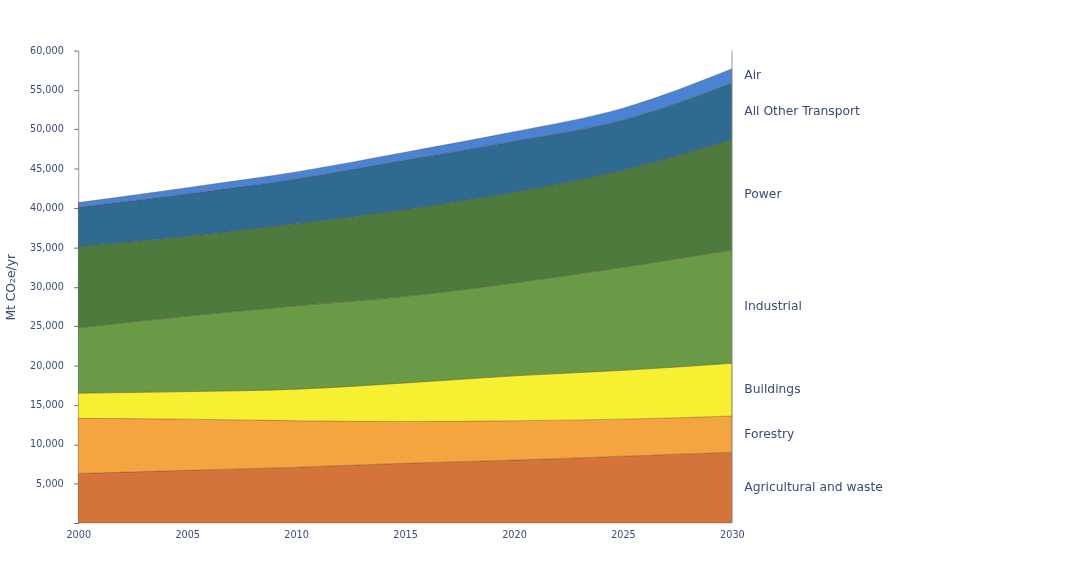 Image resolution: width=1068 pixels, height=586 pixels. Describe the element at coordinates (46, 90) in the screenshot. I see `y-tick-label: 55,000` at that location.